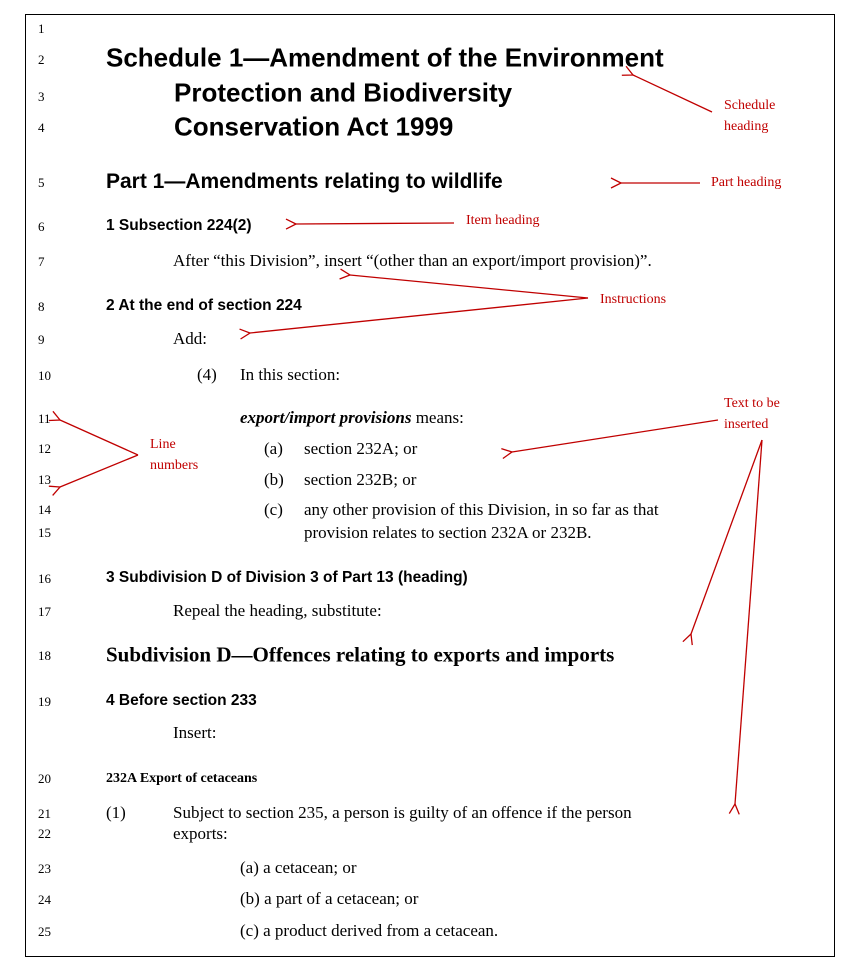 The image size is (853, 971). Describe the element at coordinates (174, 465) in the screenshot. I see `annotation-line-numbers-2: numbers` at that location.